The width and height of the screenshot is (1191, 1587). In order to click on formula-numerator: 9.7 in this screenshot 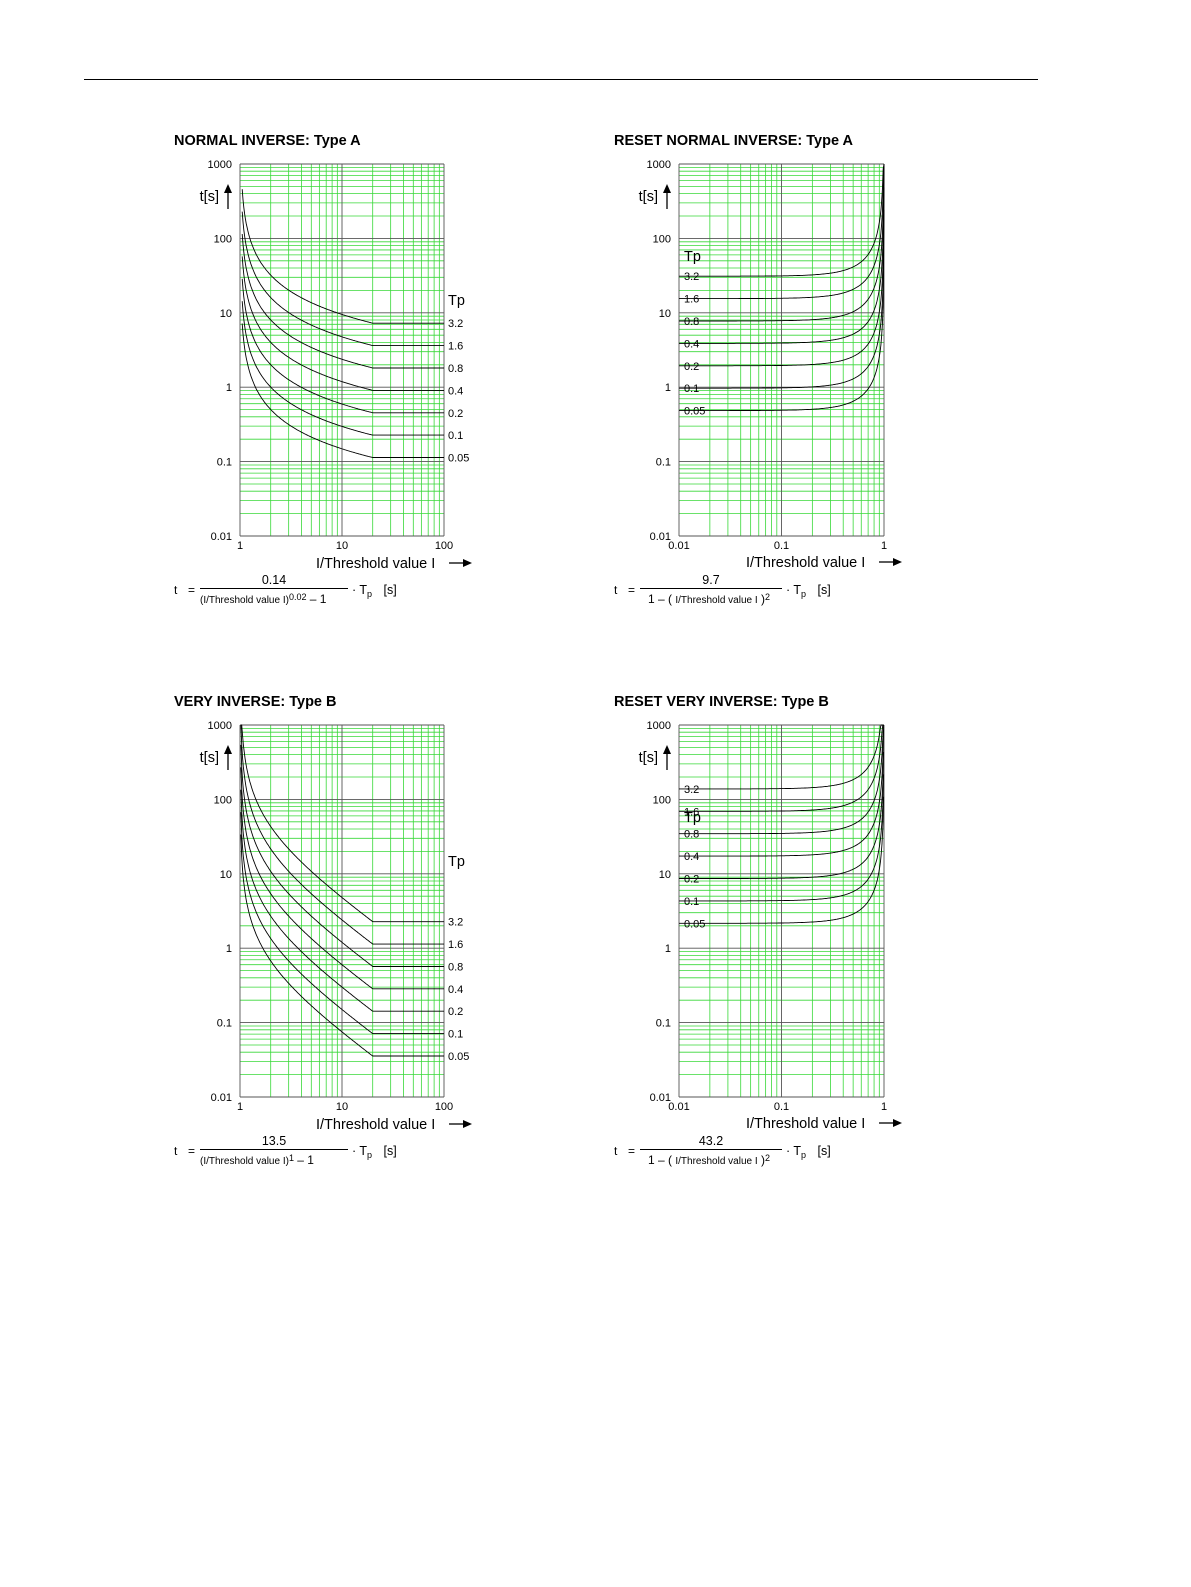, I will do `click(711, 580)`.